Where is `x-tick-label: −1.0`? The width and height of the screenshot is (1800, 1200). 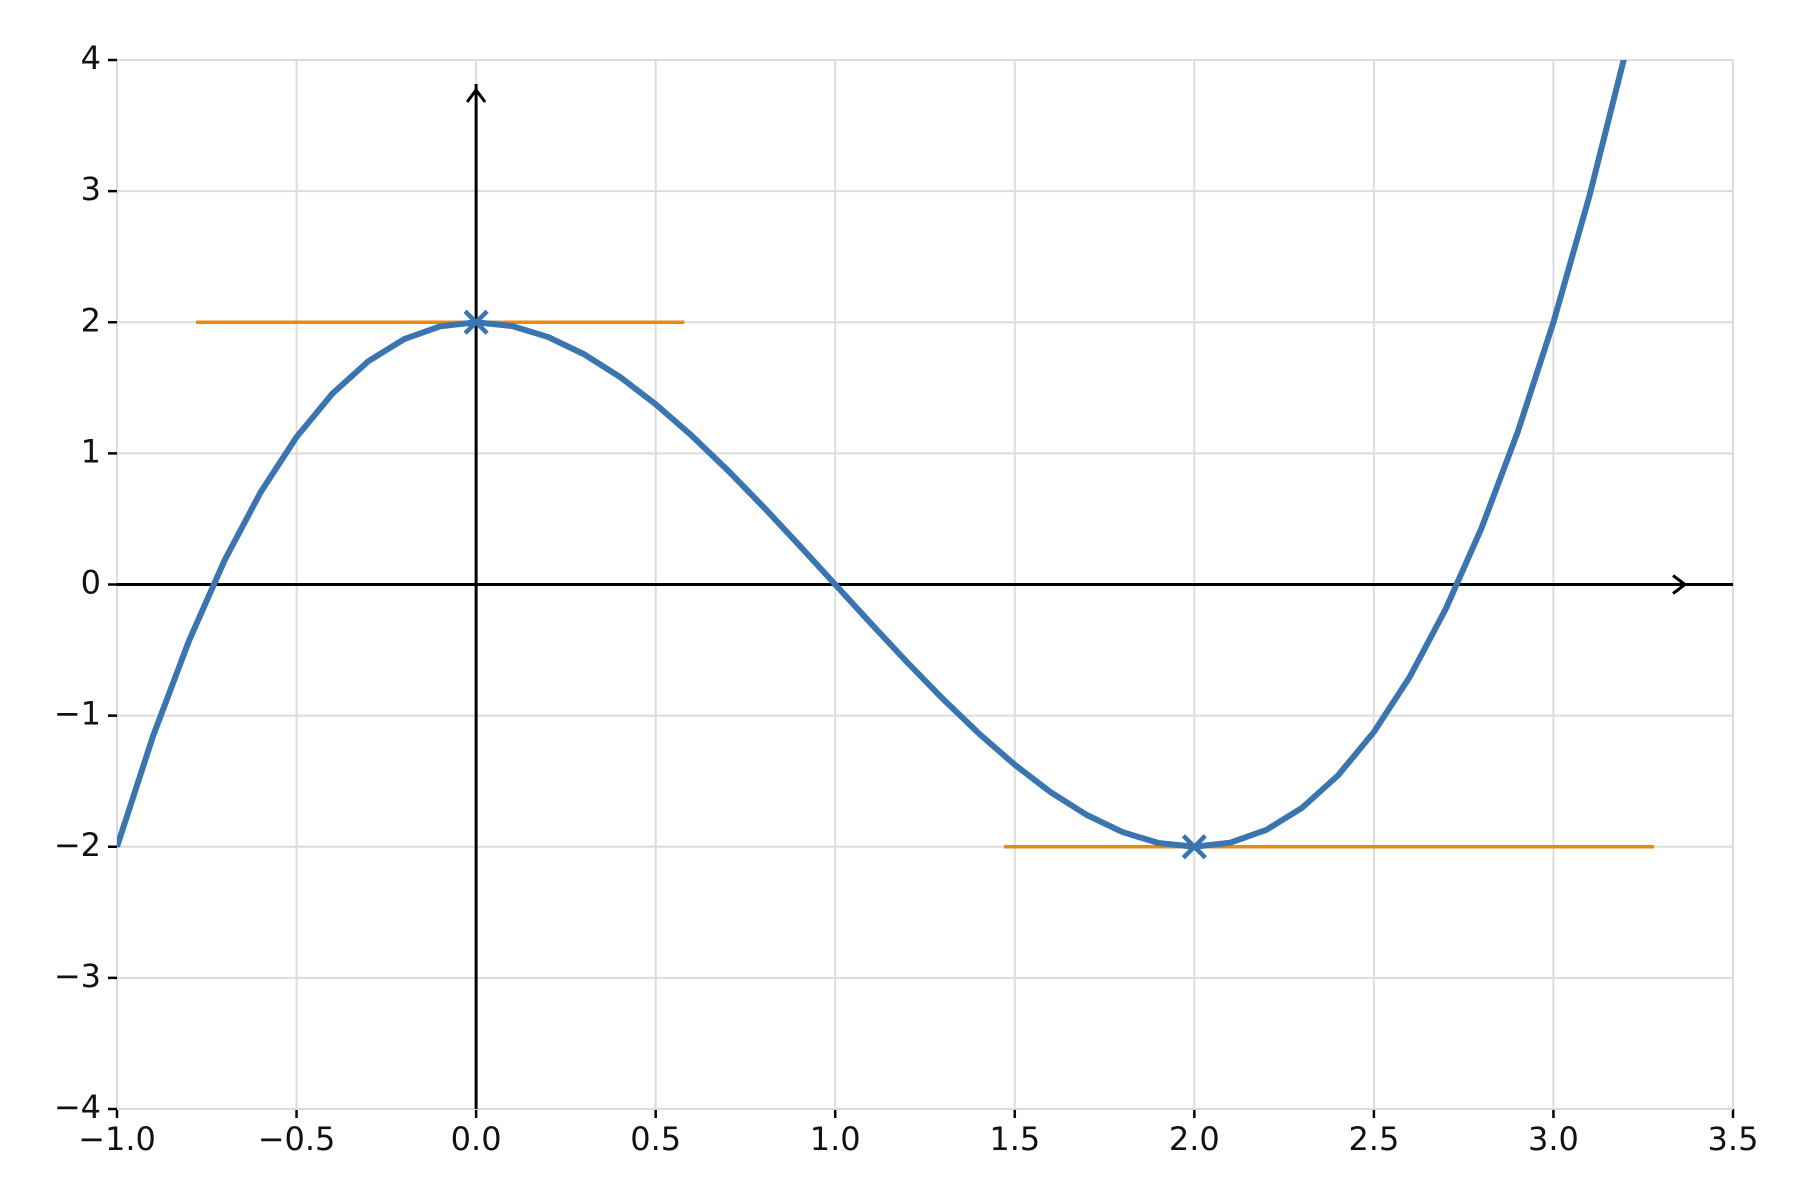 x-tick-label: −1.0 is located at coordinates (117, 1139).